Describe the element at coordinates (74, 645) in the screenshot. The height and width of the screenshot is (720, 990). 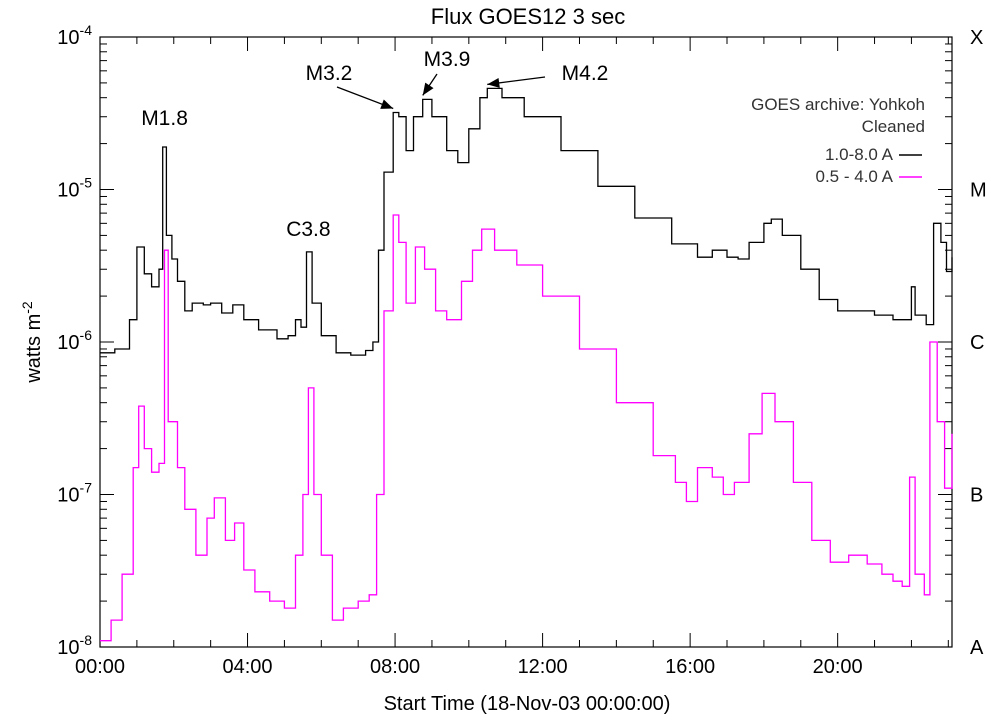
I see `y-tick-label: 10⁻⁸` at that location.